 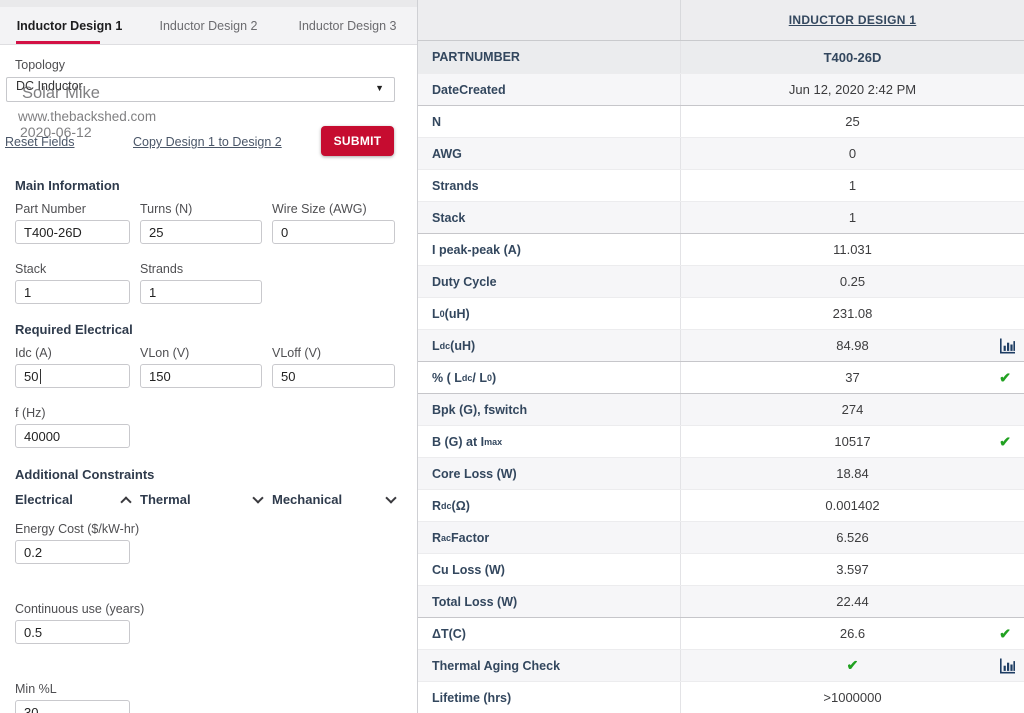 What do you see at coordinates (449, 633) in the screenshot?
I see `result-row-label: ΔT(C)` at bounding box center [449, 633].